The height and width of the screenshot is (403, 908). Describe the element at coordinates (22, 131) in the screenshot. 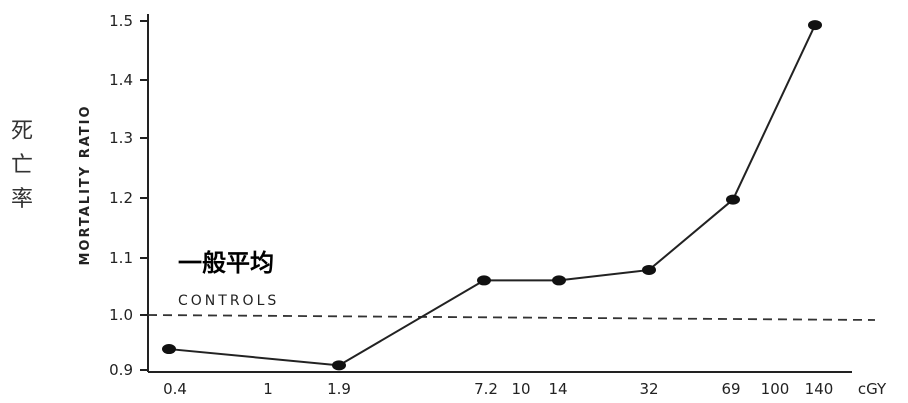

I see `y-axis-chinese-char-1: 死` at that location.